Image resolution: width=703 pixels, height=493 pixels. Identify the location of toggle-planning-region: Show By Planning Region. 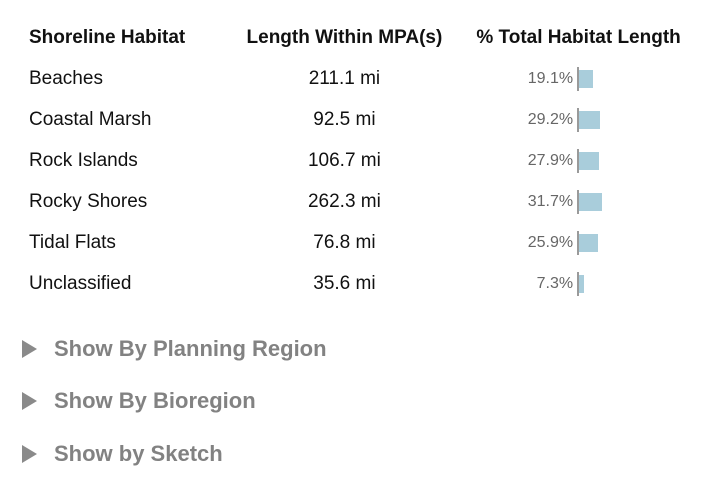
(174, 349).